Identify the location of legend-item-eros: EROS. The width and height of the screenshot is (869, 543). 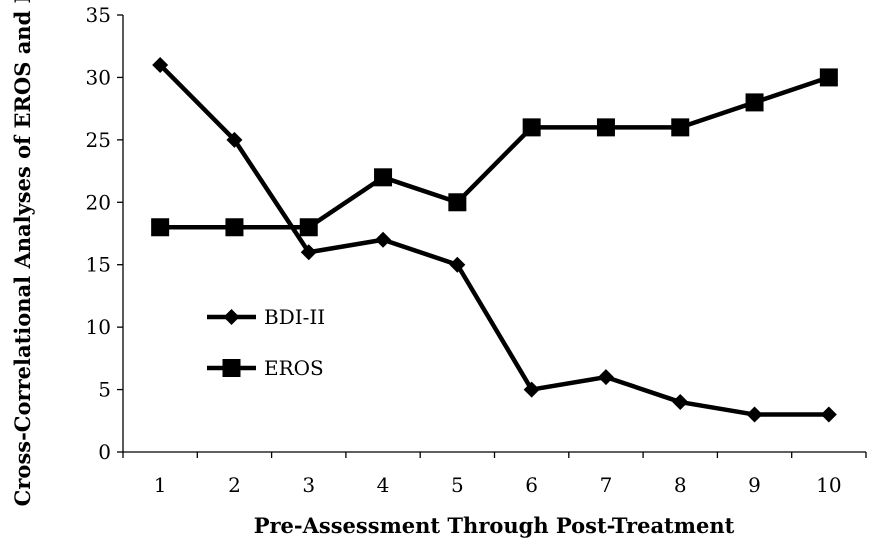
(265, 368).